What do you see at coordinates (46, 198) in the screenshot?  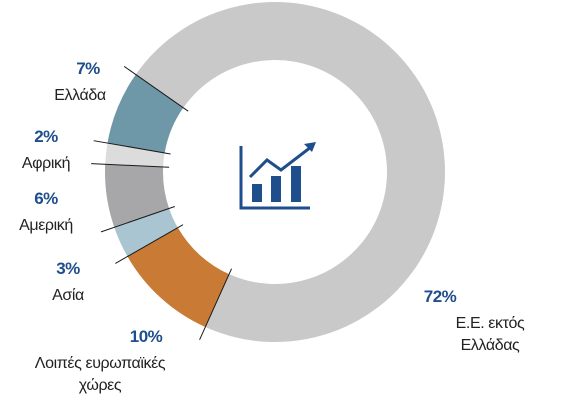 I see `value-label: 6%` at bounding box center [46, 198].